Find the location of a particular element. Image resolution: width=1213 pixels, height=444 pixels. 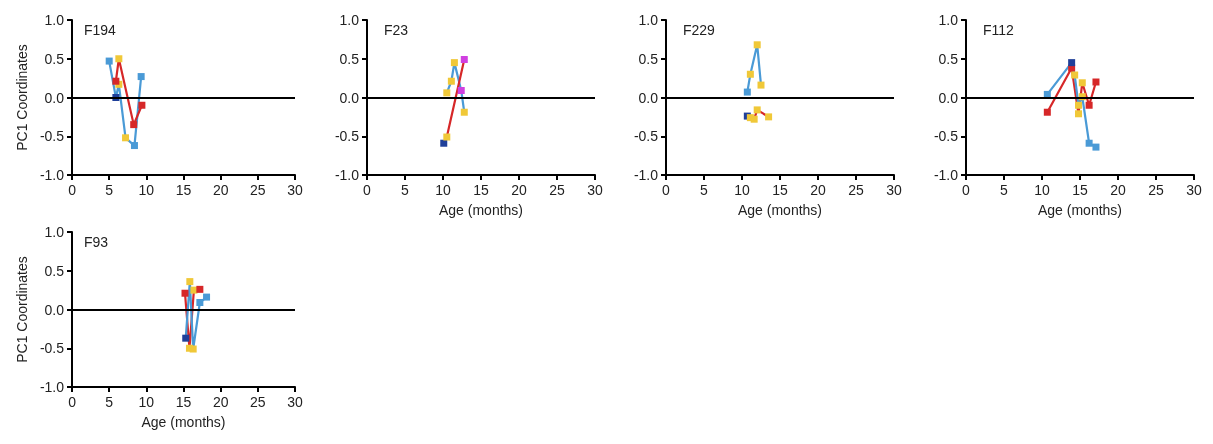

chart-title: F194 is located at coordinates (100, 30).